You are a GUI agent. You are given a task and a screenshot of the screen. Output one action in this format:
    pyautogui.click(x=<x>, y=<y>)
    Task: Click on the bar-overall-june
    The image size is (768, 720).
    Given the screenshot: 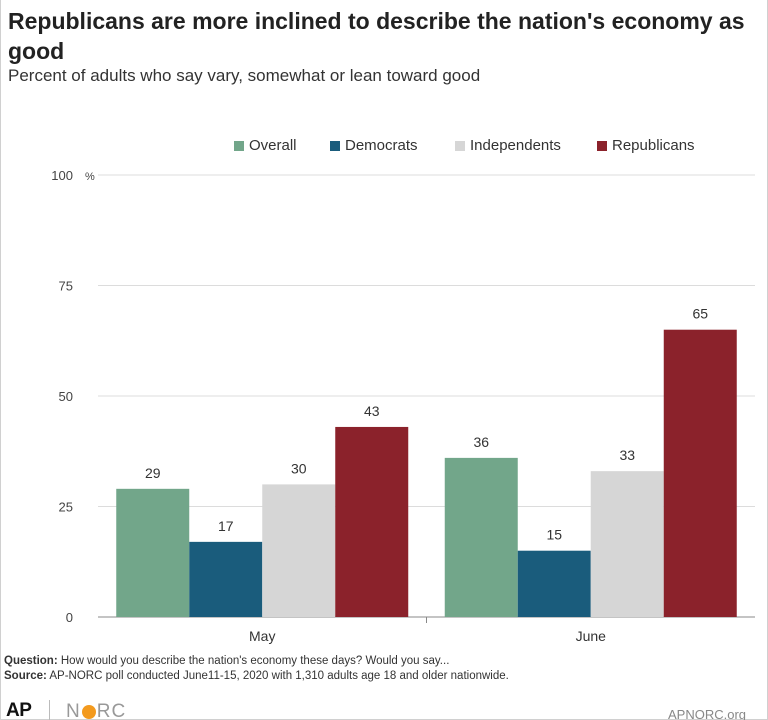 What is the action you would take?
    pyautogui.click(x=481, y=537)
    